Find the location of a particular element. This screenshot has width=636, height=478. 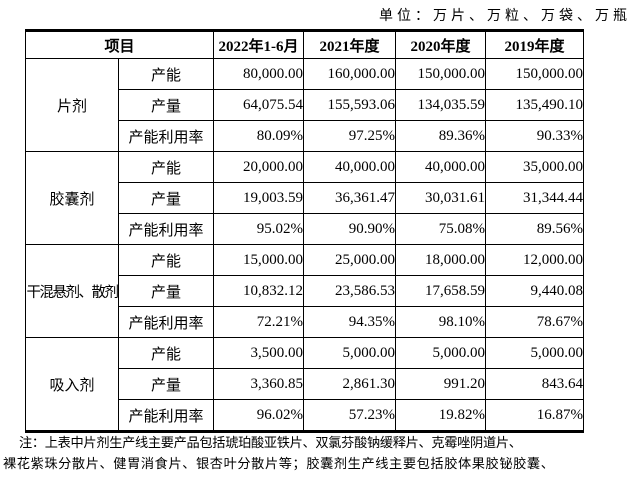

value-cell: 19.82% is located at coordinates (441, 415).